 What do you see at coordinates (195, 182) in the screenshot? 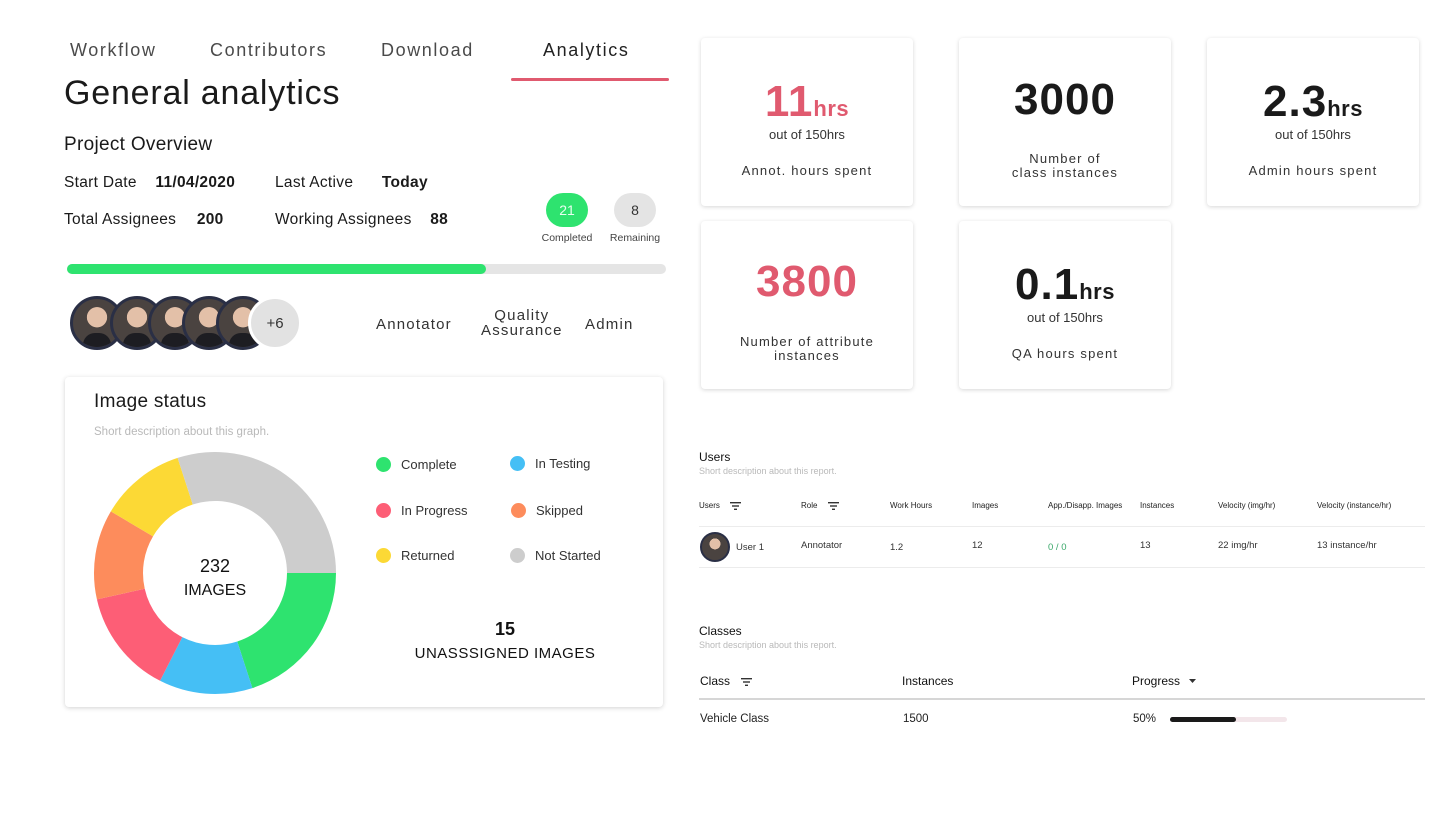
I see `start-date-value: 11/04/2020` at bounding box center [195, 182].